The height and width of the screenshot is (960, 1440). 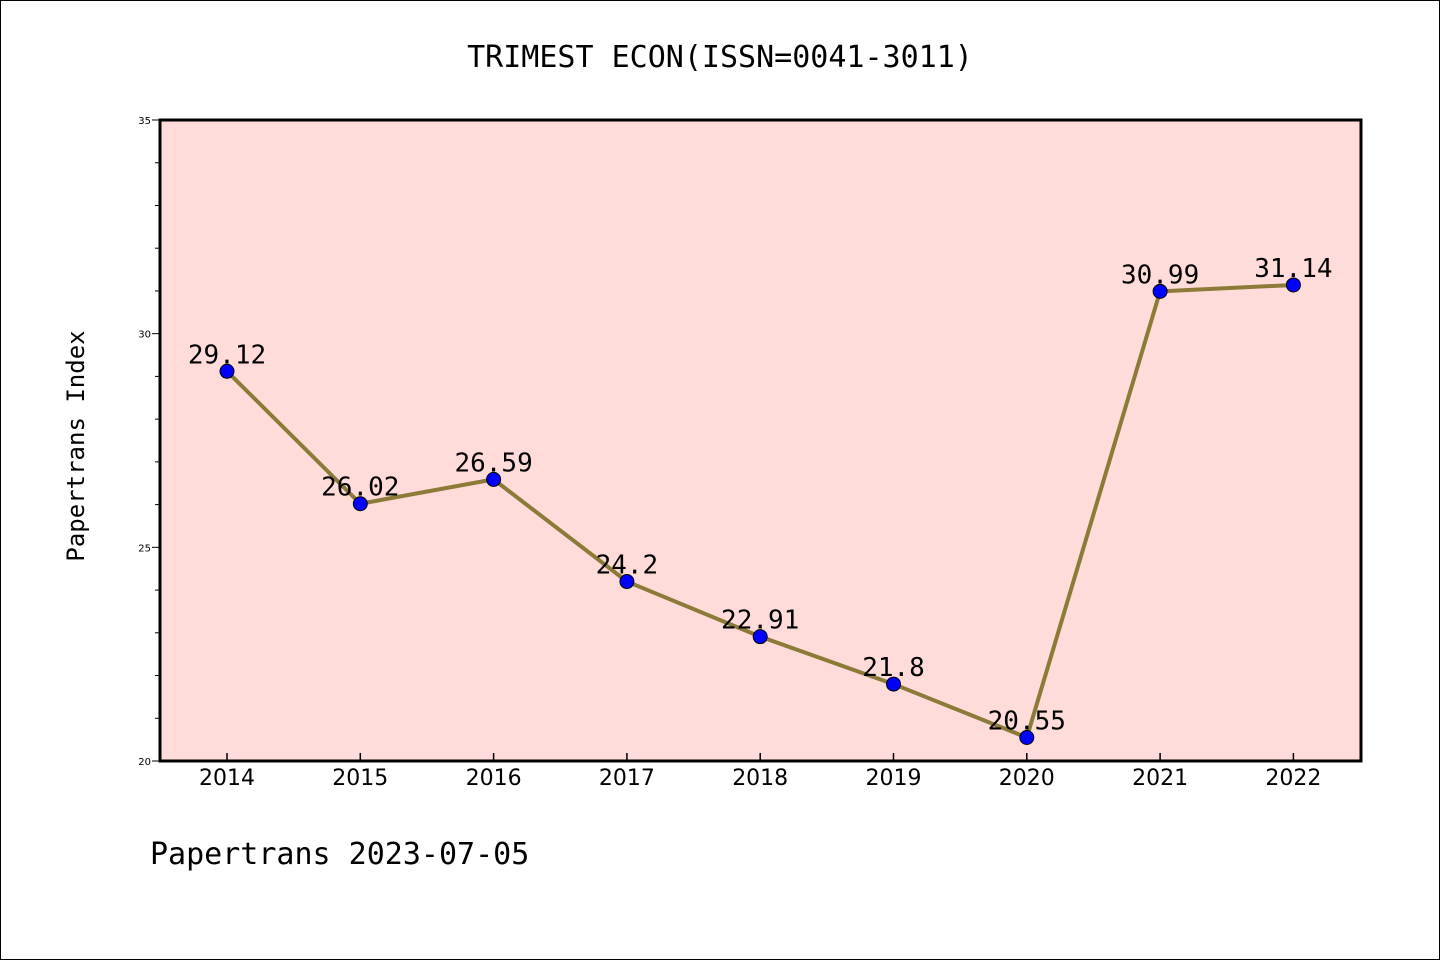 What do you see at coordinates (1160, 275) in the screenshot?
I see `data-label: 30.99` at bounding box center [1160, 275].